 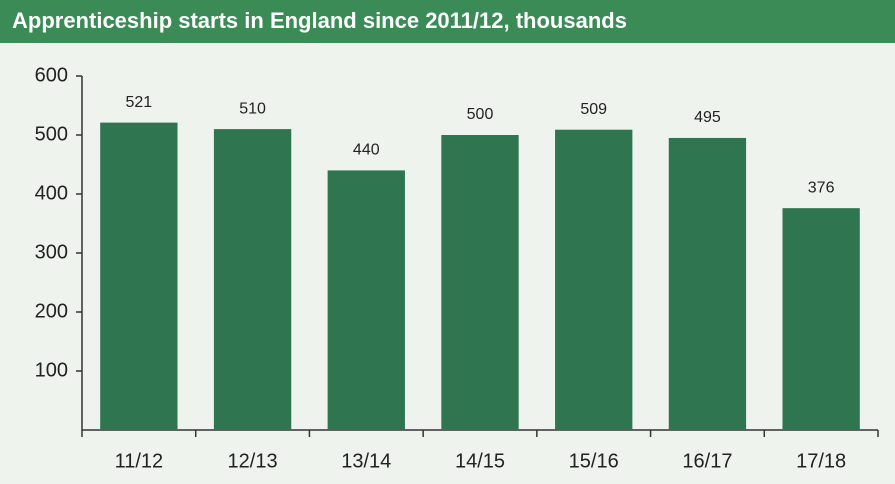 What do you see at coordinates (366, 461) in the screenshot?
I see `x-tick-label: 13/14` at bounding box center [366, 461].